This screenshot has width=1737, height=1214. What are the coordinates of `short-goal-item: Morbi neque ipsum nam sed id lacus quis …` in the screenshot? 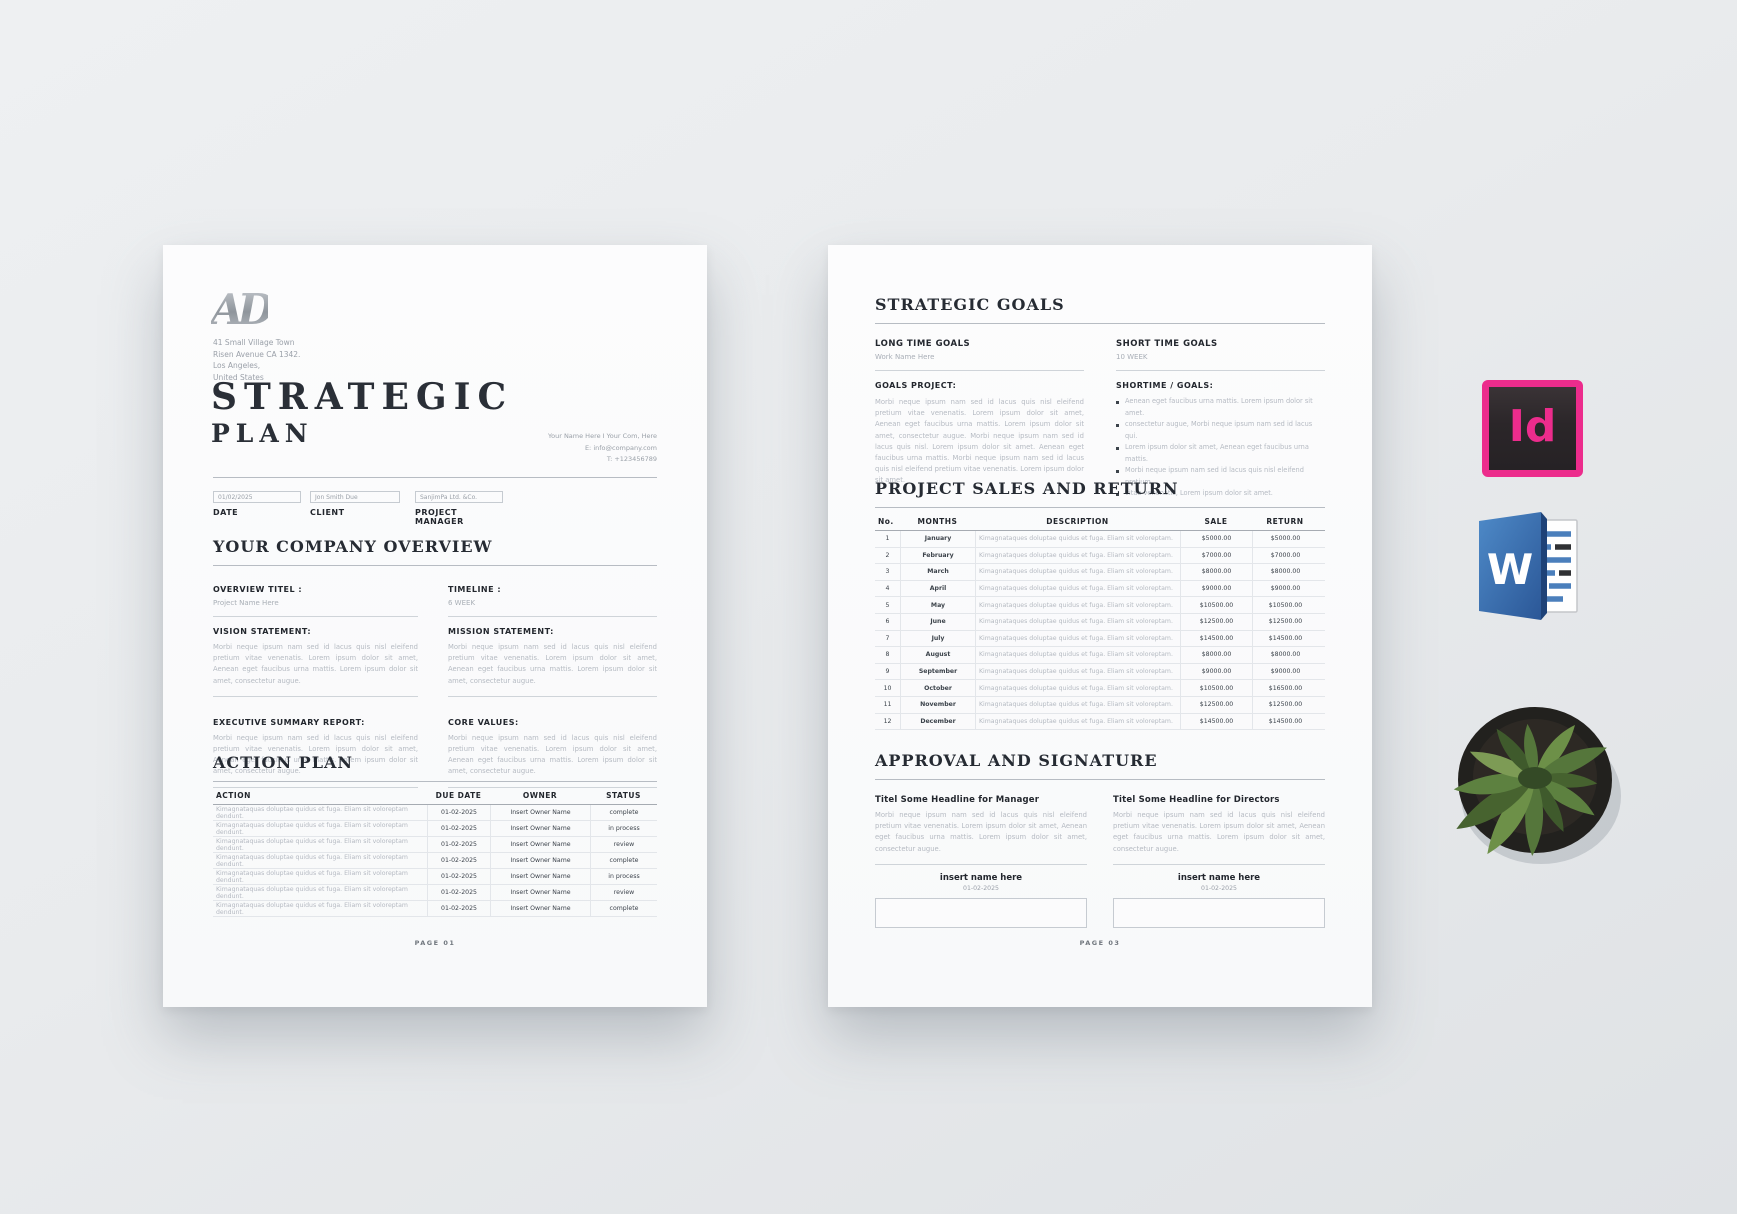 It's located at (1220, 476).